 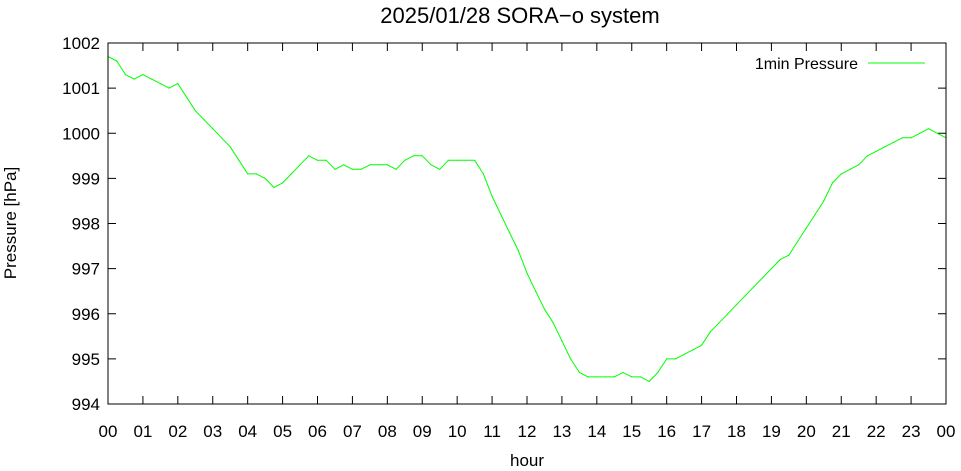 I want to click on x-tick-label: 16, so click(x=666, y=431).